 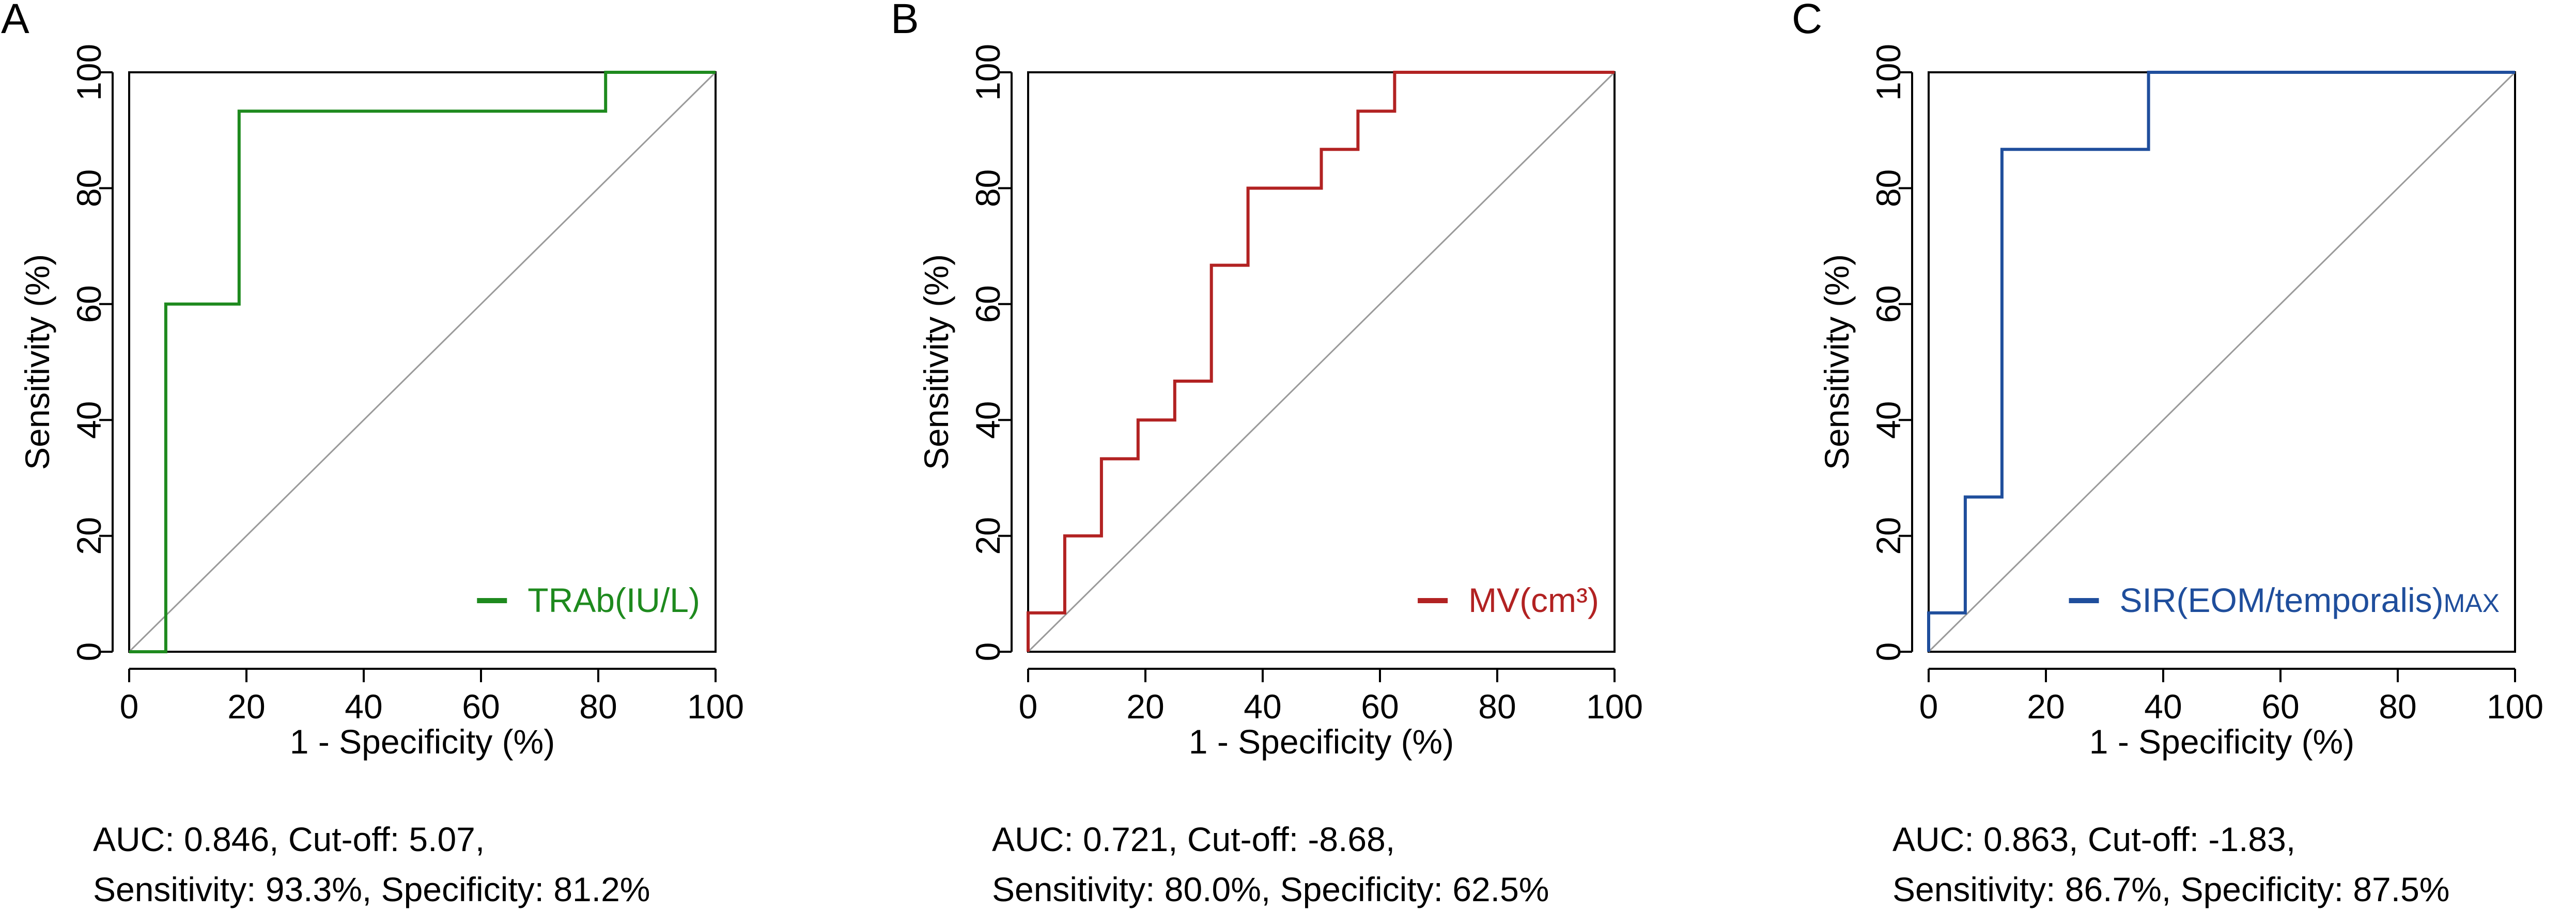 I want to click on stats-line-sens-spec: Sensitivity: 93.3%, Specificity: 81.2%, so click(x=371, y=889).